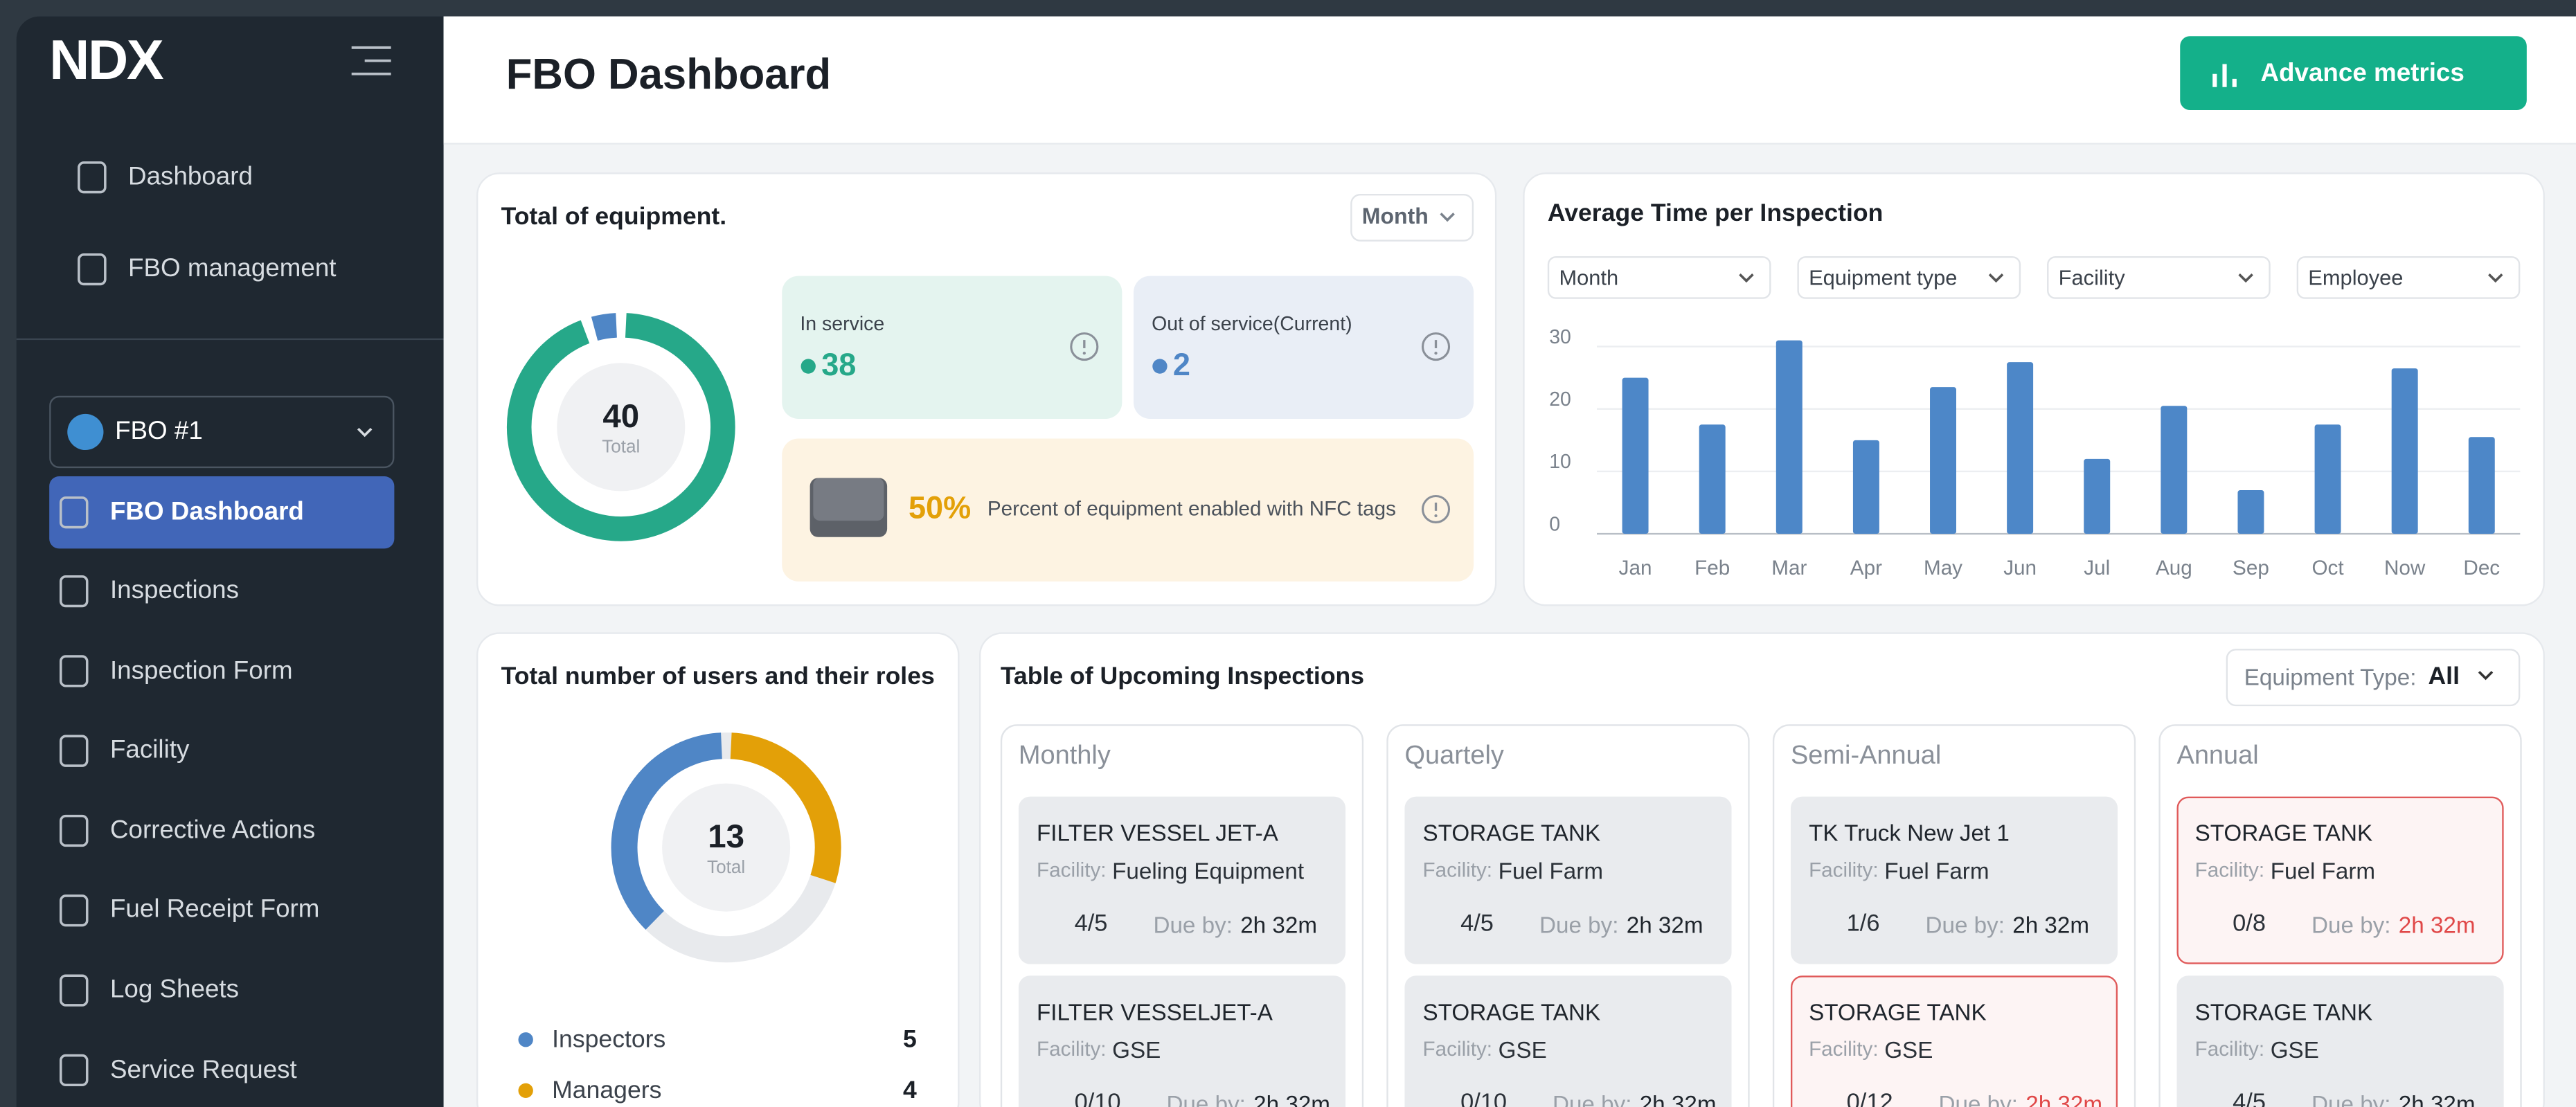 This screenshot has height=1107, width=2576. Describe the element at coordinates (2251, 567) in the screenshot. I see `x-tick-label: Sep` at that location.